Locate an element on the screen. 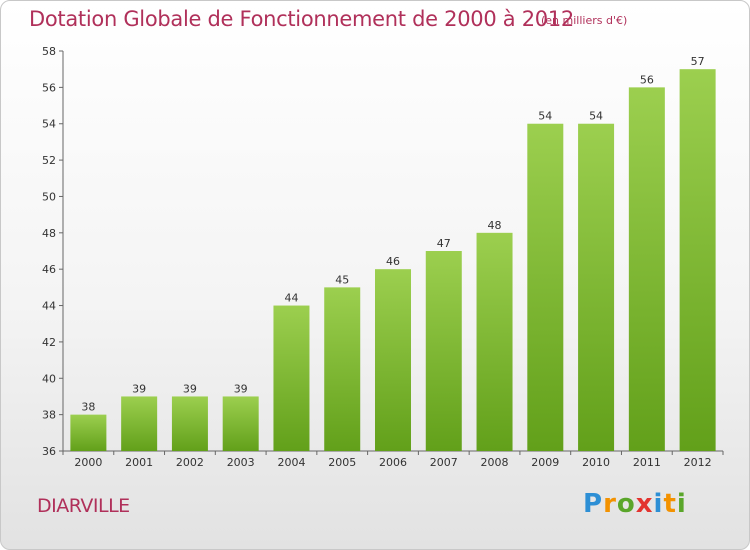  value-label-2010: 54 is located at coordinates (596, 116).